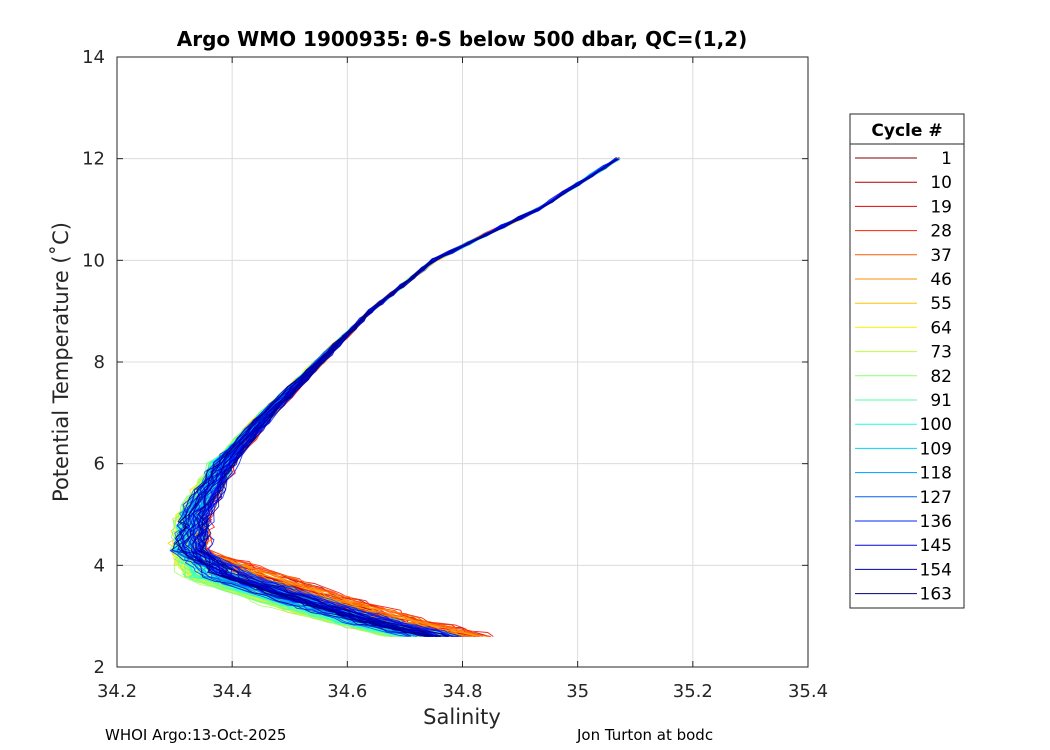  I want to click on y-tick-label: 14, so click(93, 57).